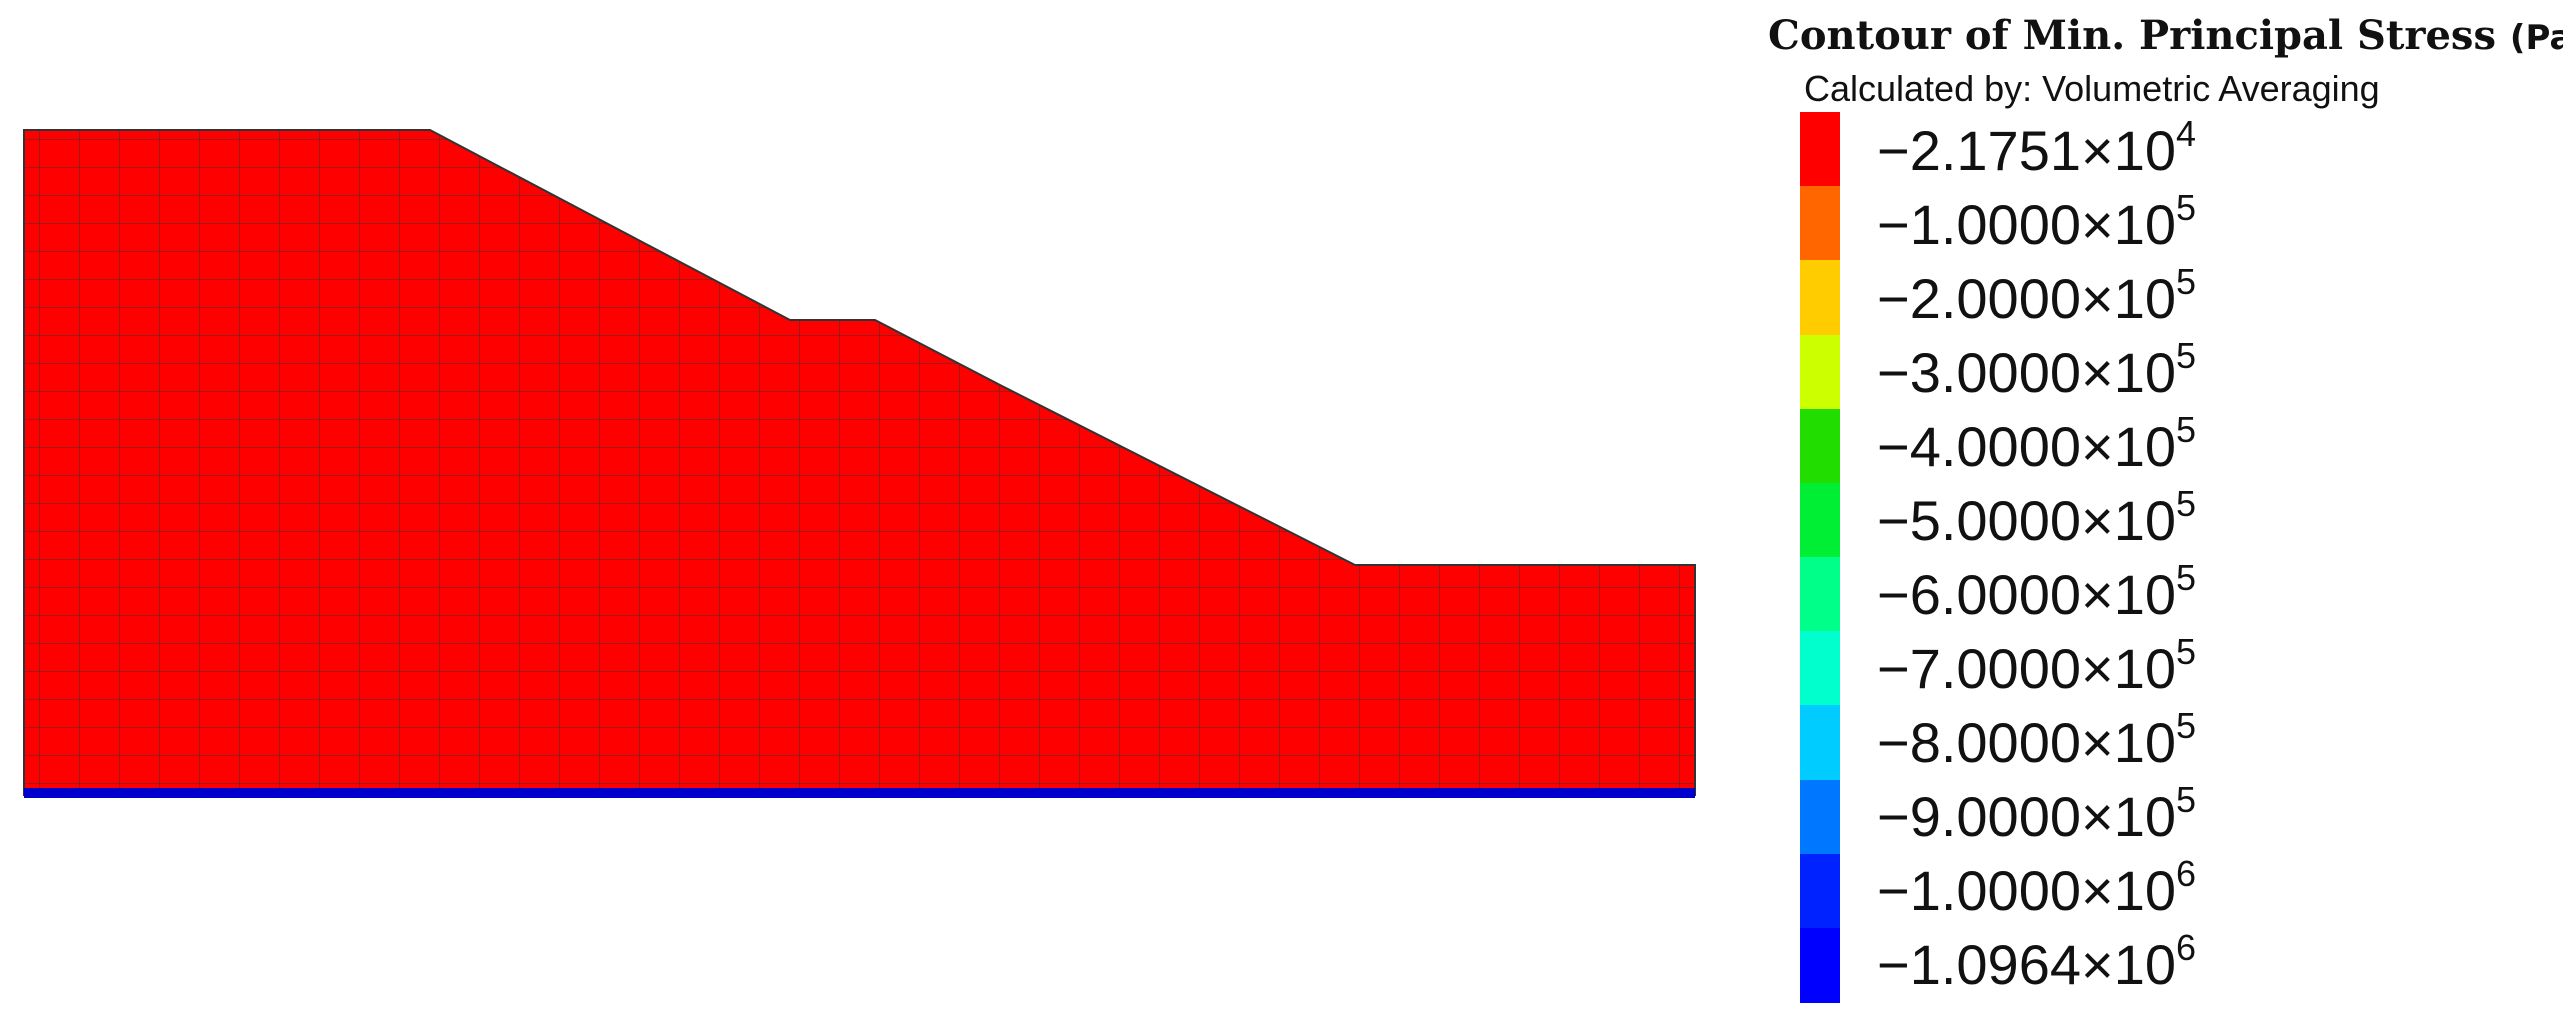 The height and width of the screenshot is (1017, 2563). Describe the element at coordinates (2037, 221) in the screenshot. I see `color-scale-label: −1.0000×10⁵` at that location.